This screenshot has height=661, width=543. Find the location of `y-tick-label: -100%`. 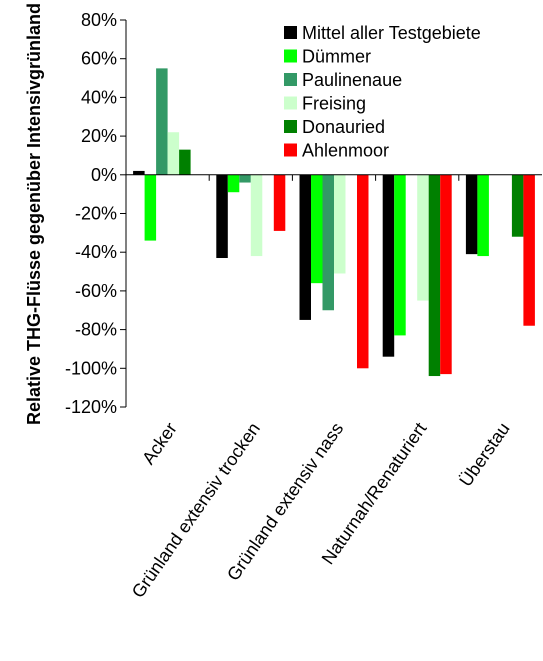

y-tick-label: -100% is located at coordinates (91, 368).